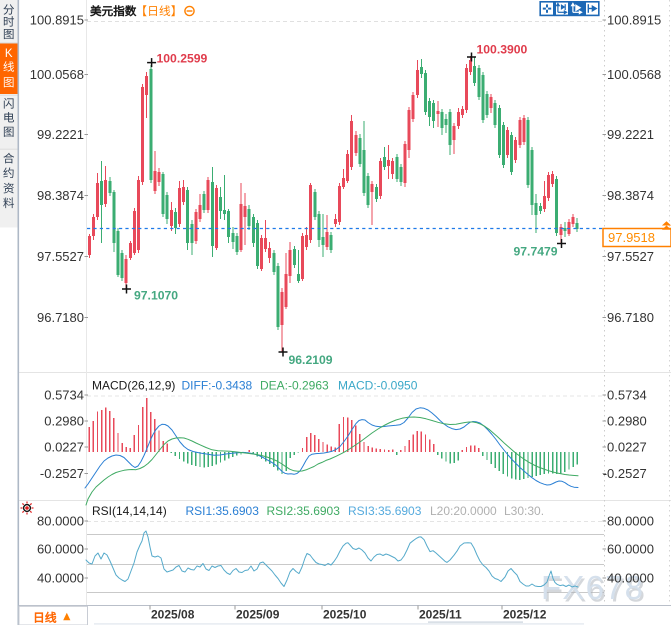  I want to click on svg-text: RSI(14,14,14), so click(129, 511).